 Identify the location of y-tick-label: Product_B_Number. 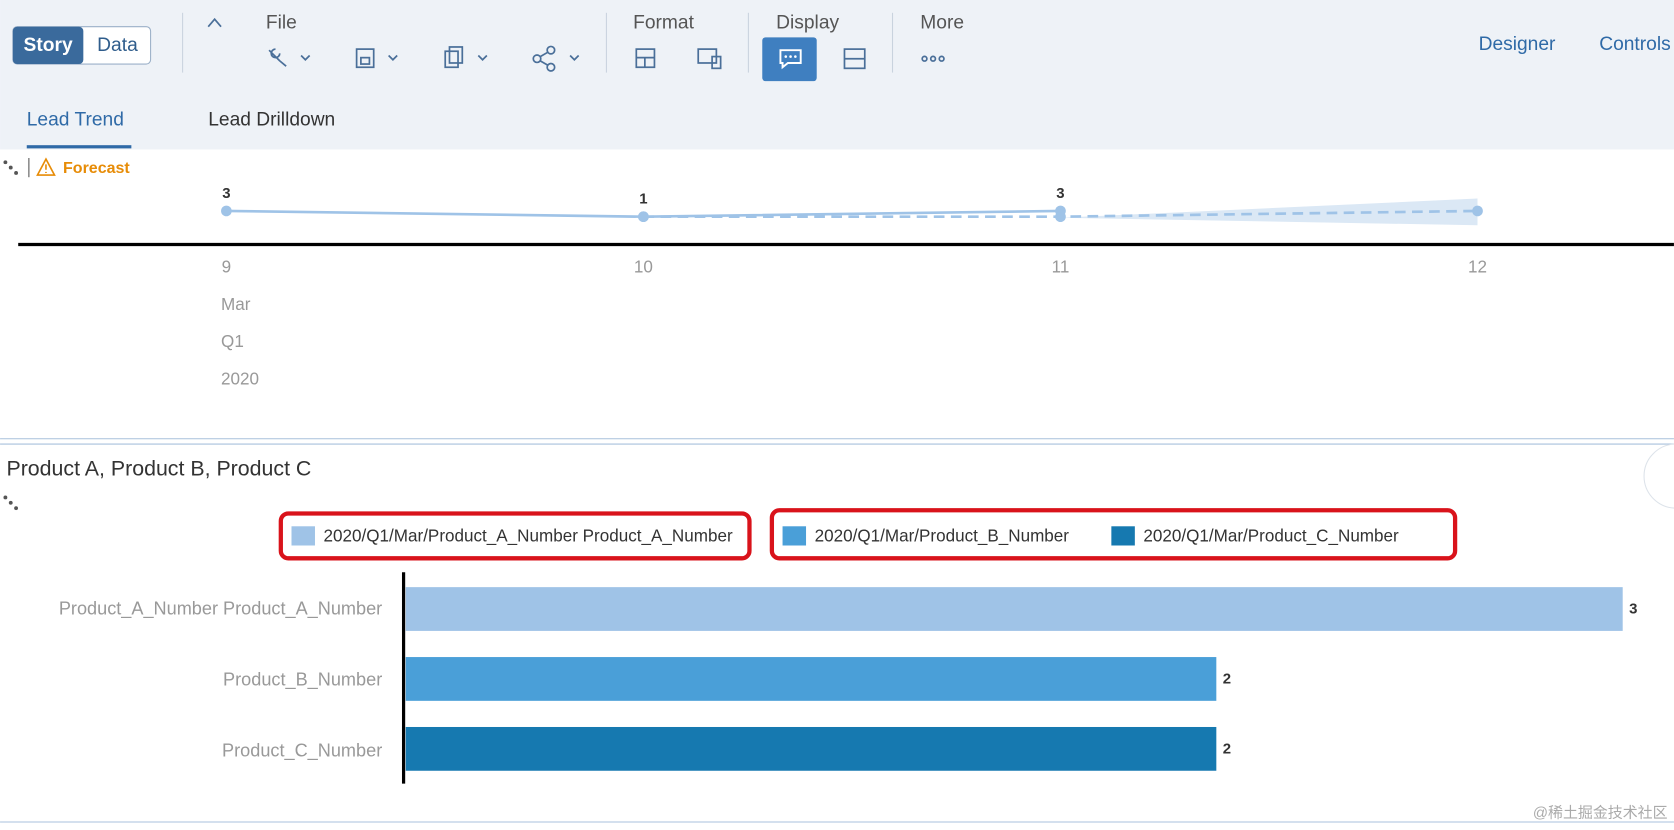
(302, 679).